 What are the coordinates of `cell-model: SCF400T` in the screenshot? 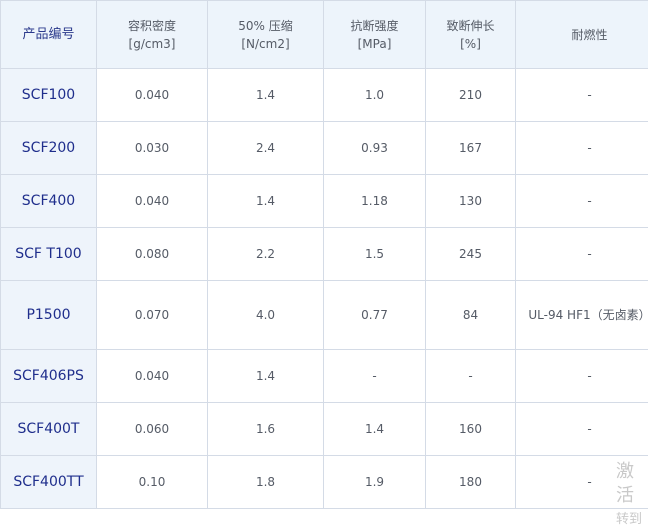 It's located at (49, 429).